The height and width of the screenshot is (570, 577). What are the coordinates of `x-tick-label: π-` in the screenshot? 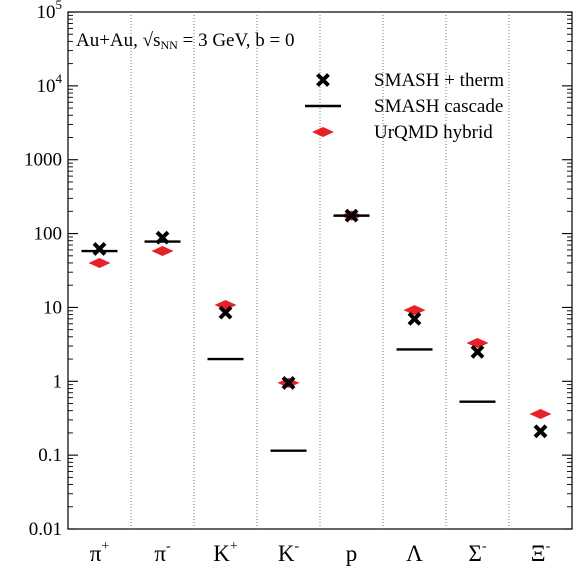 It's located at (162, 552).